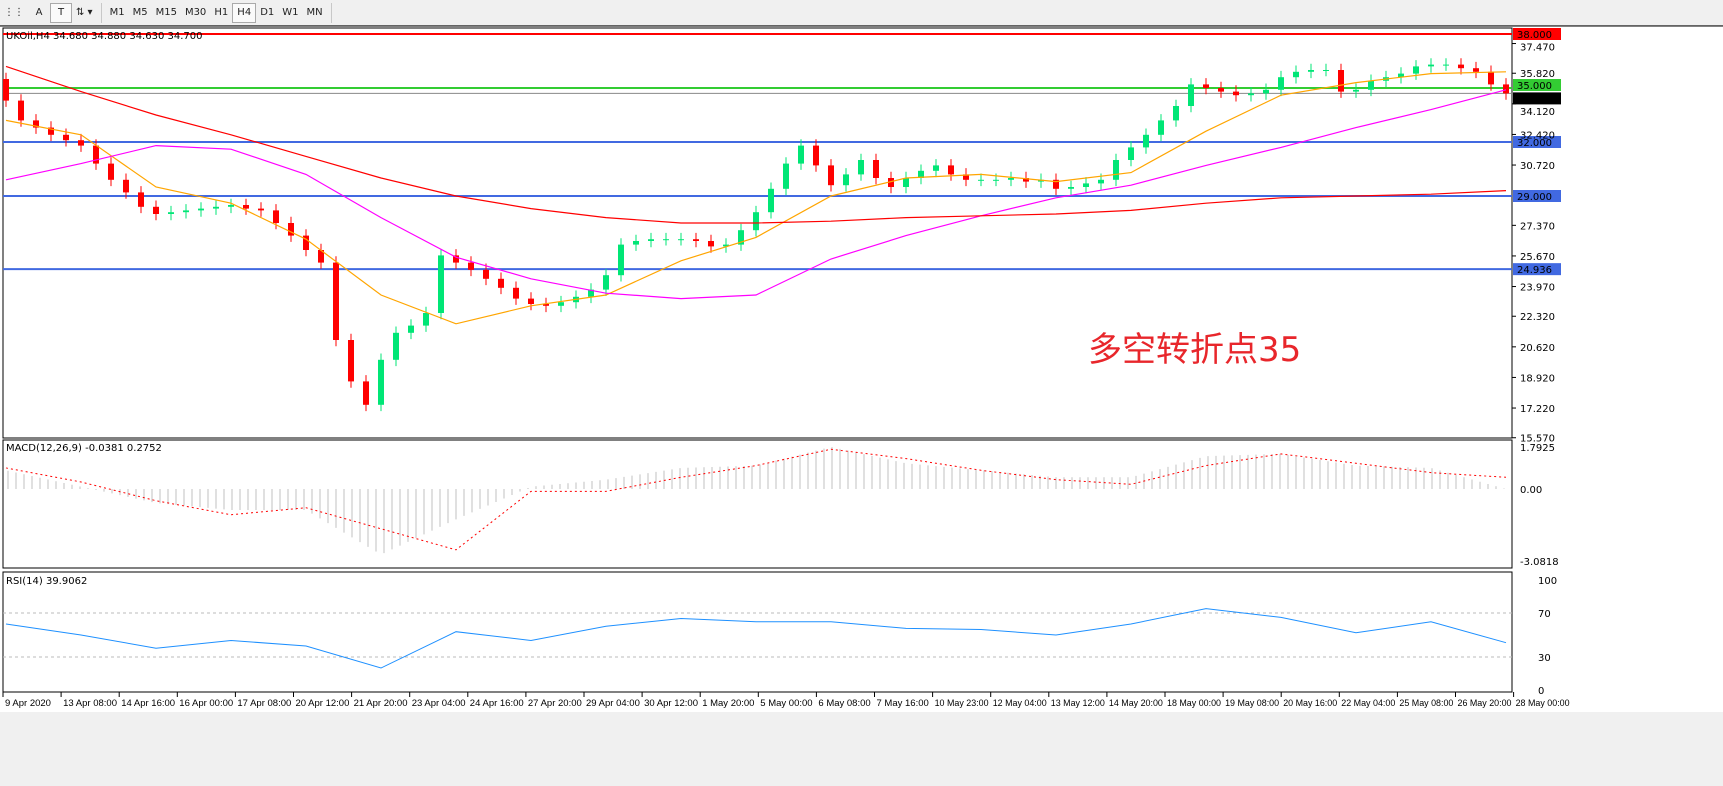  What do you see at coordinates (1194, 703) in the screenshot?
I see `time-tick-label: 18 May 00:00` at bounding box center [1194, 703].